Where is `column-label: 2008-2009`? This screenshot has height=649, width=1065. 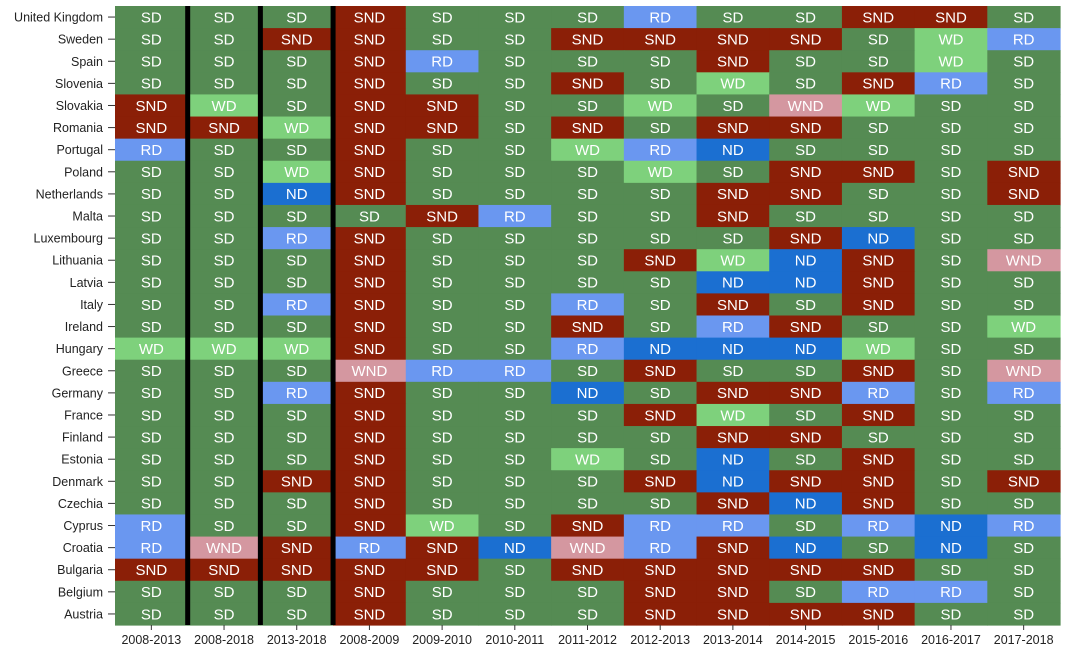
column-label: 2008-2009 is located at coordinates (370, 640).